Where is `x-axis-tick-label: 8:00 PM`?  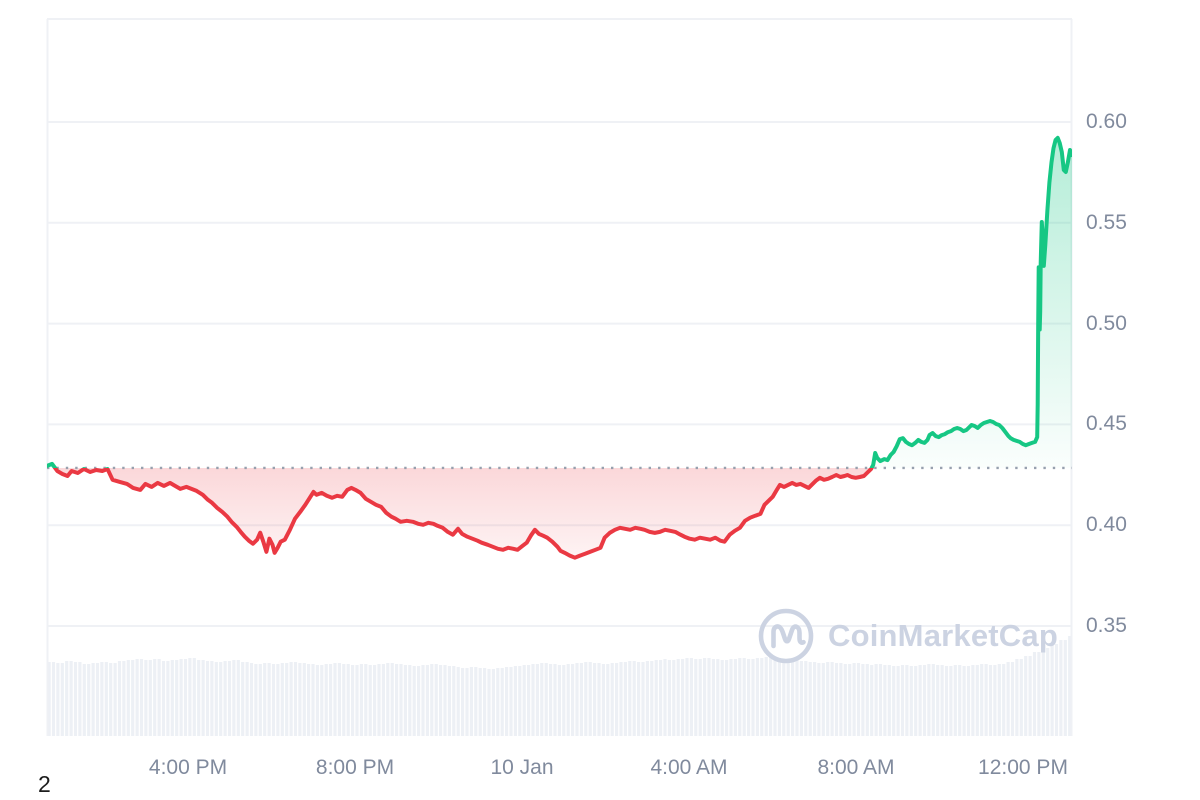
x-axis-tick-label: 8:00 PM is located at coordinates (355, 767).